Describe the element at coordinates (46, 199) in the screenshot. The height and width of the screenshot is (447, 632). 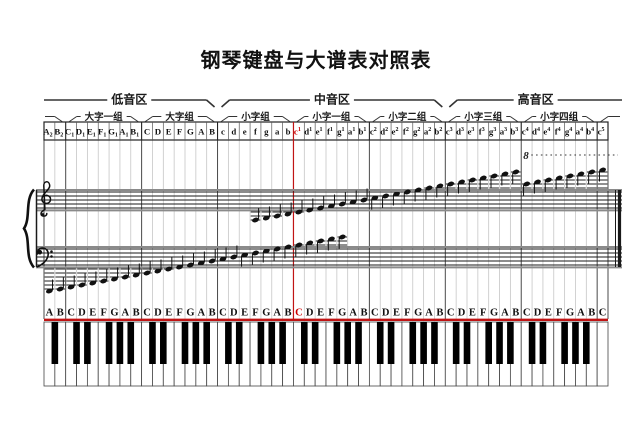
I see `treble-clef-icon` at that location.